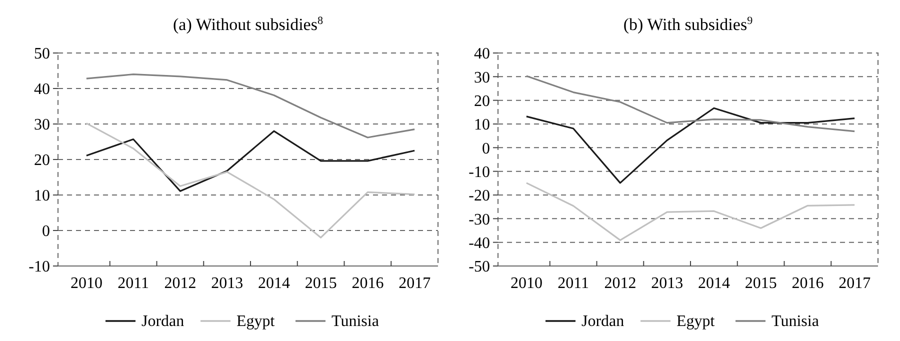  Describe the element at coordinates (479, 267) in the screenshot. I see `y-tick-label: -50` at that location.